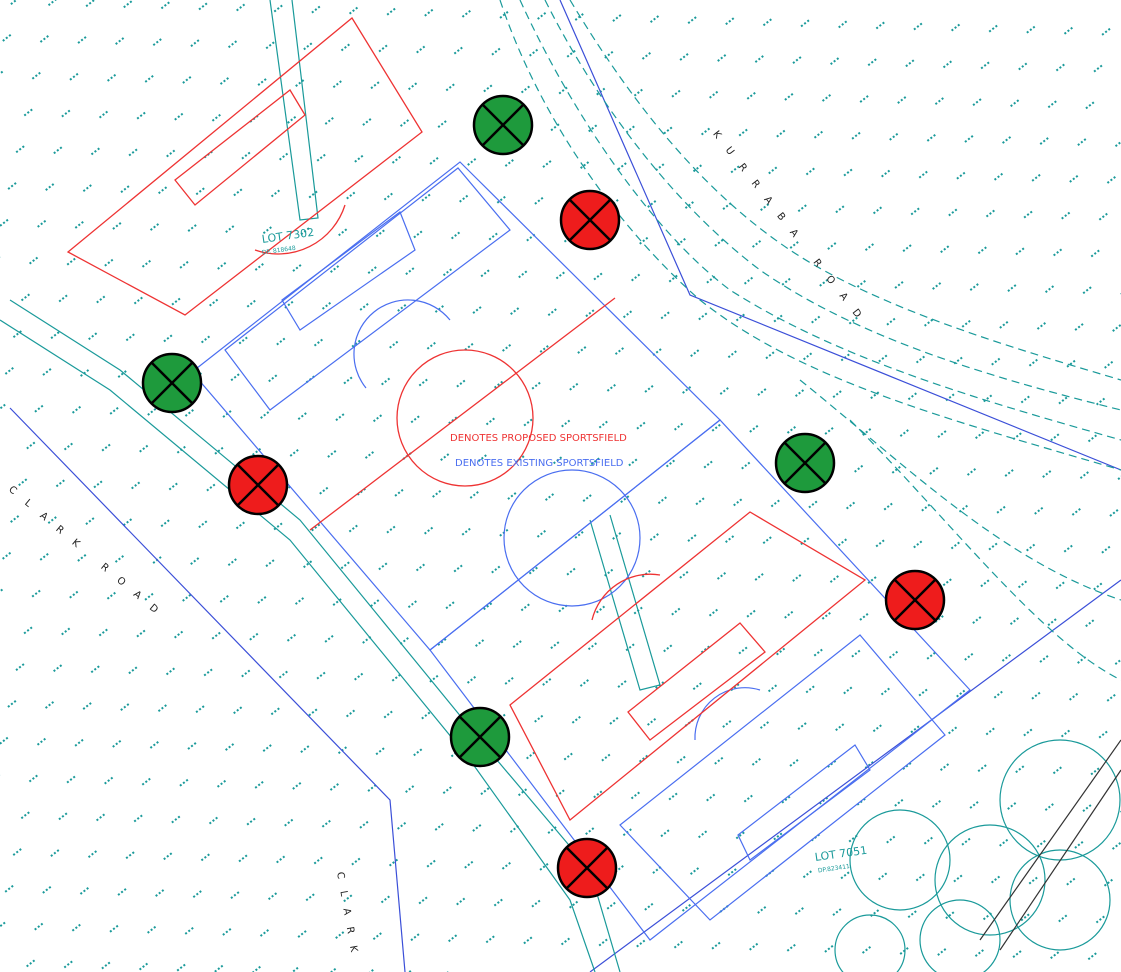 The height and width of the screenshot is (972, 1121). What do you see at coordinates (539, 463) in the screenshot?
I see `legend-existing: DENOTES EXISTING SPORTSFIELD` at bounding box center [539, 463].